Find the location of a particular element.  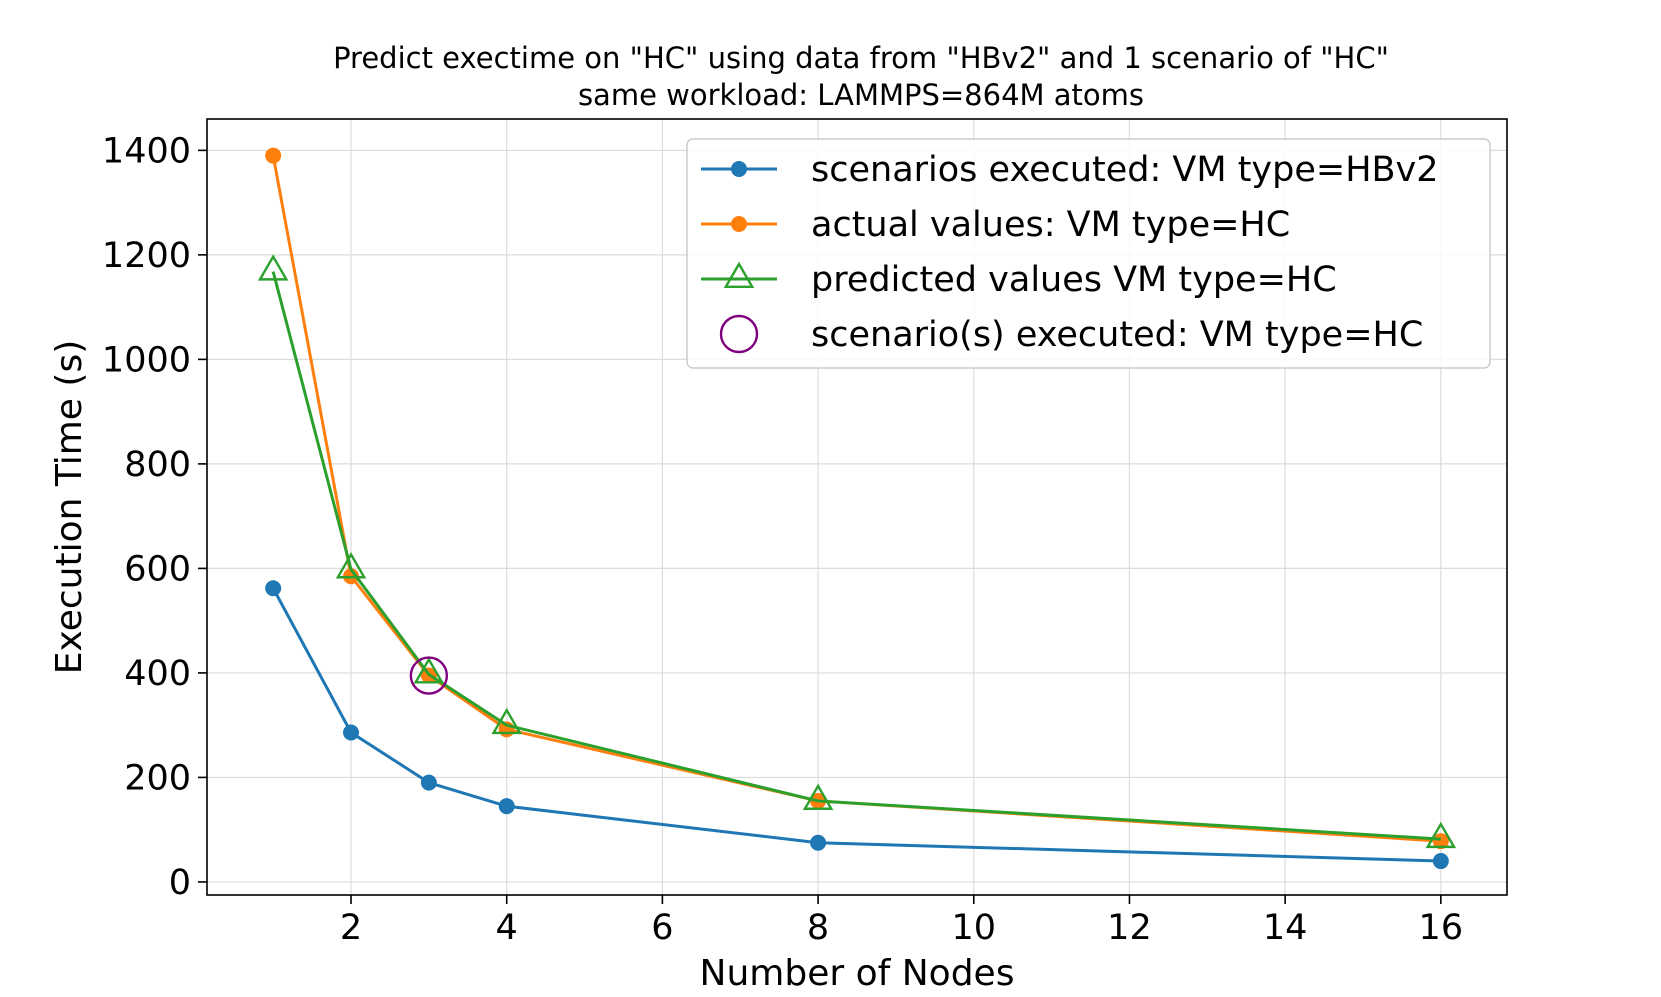

highlight-point is located at coordinates (429, 675).